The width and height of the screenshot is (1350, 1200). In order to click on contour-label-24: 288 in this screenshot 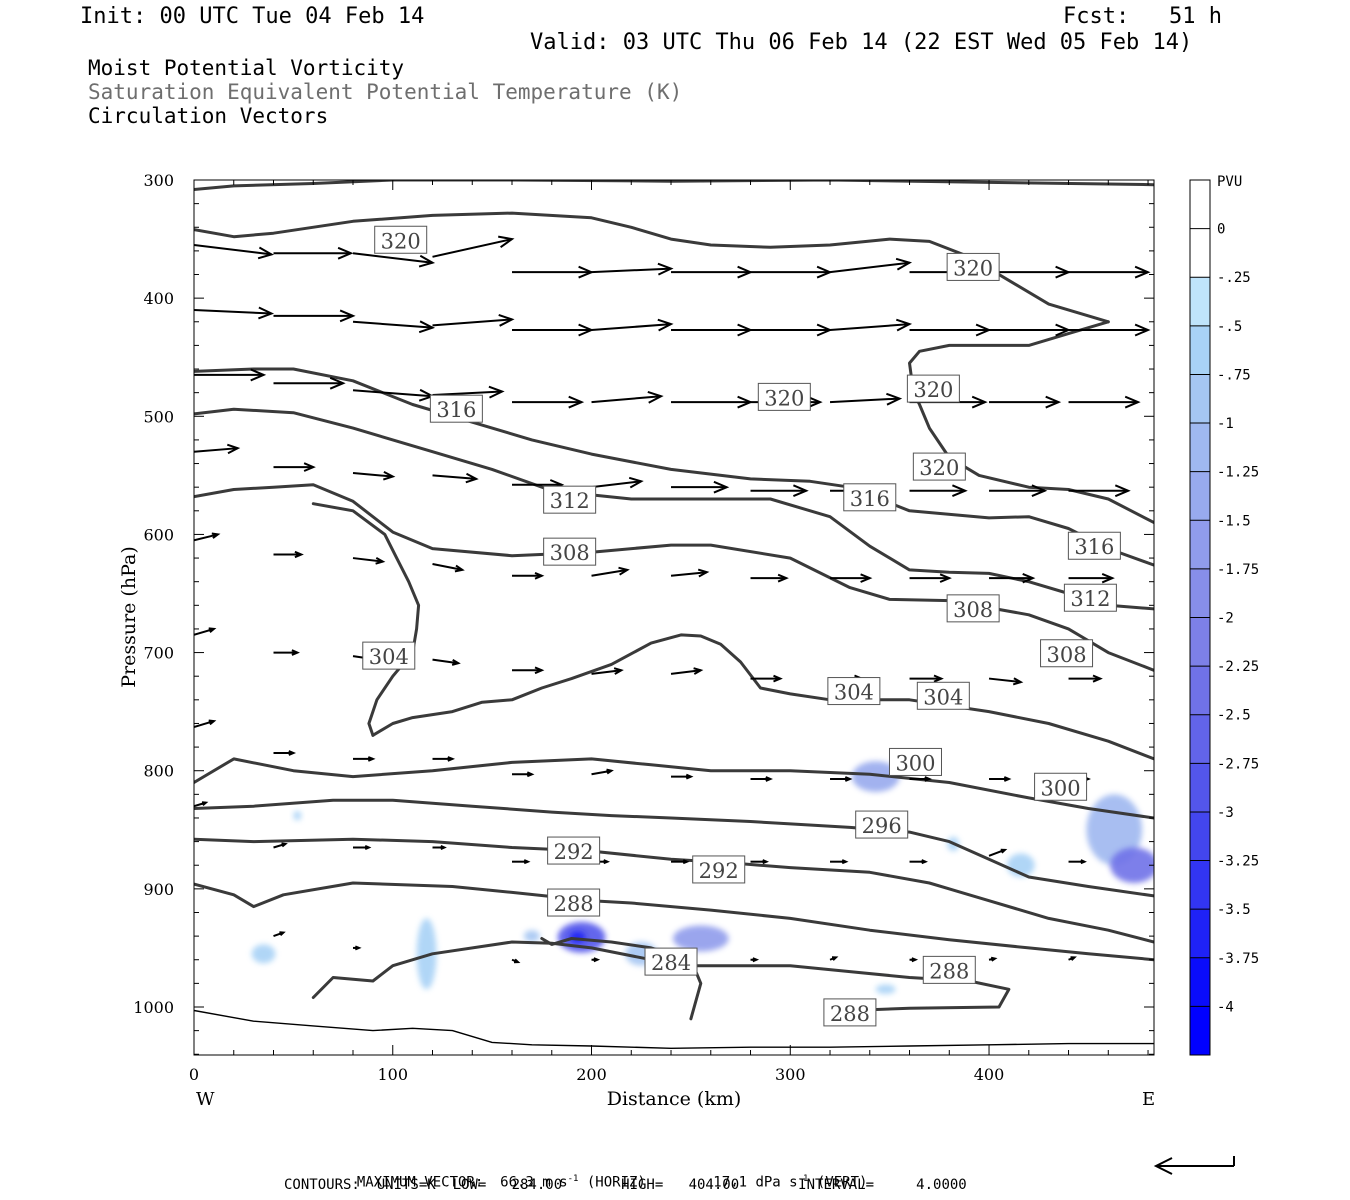, I will do `click(850, 1012)`.